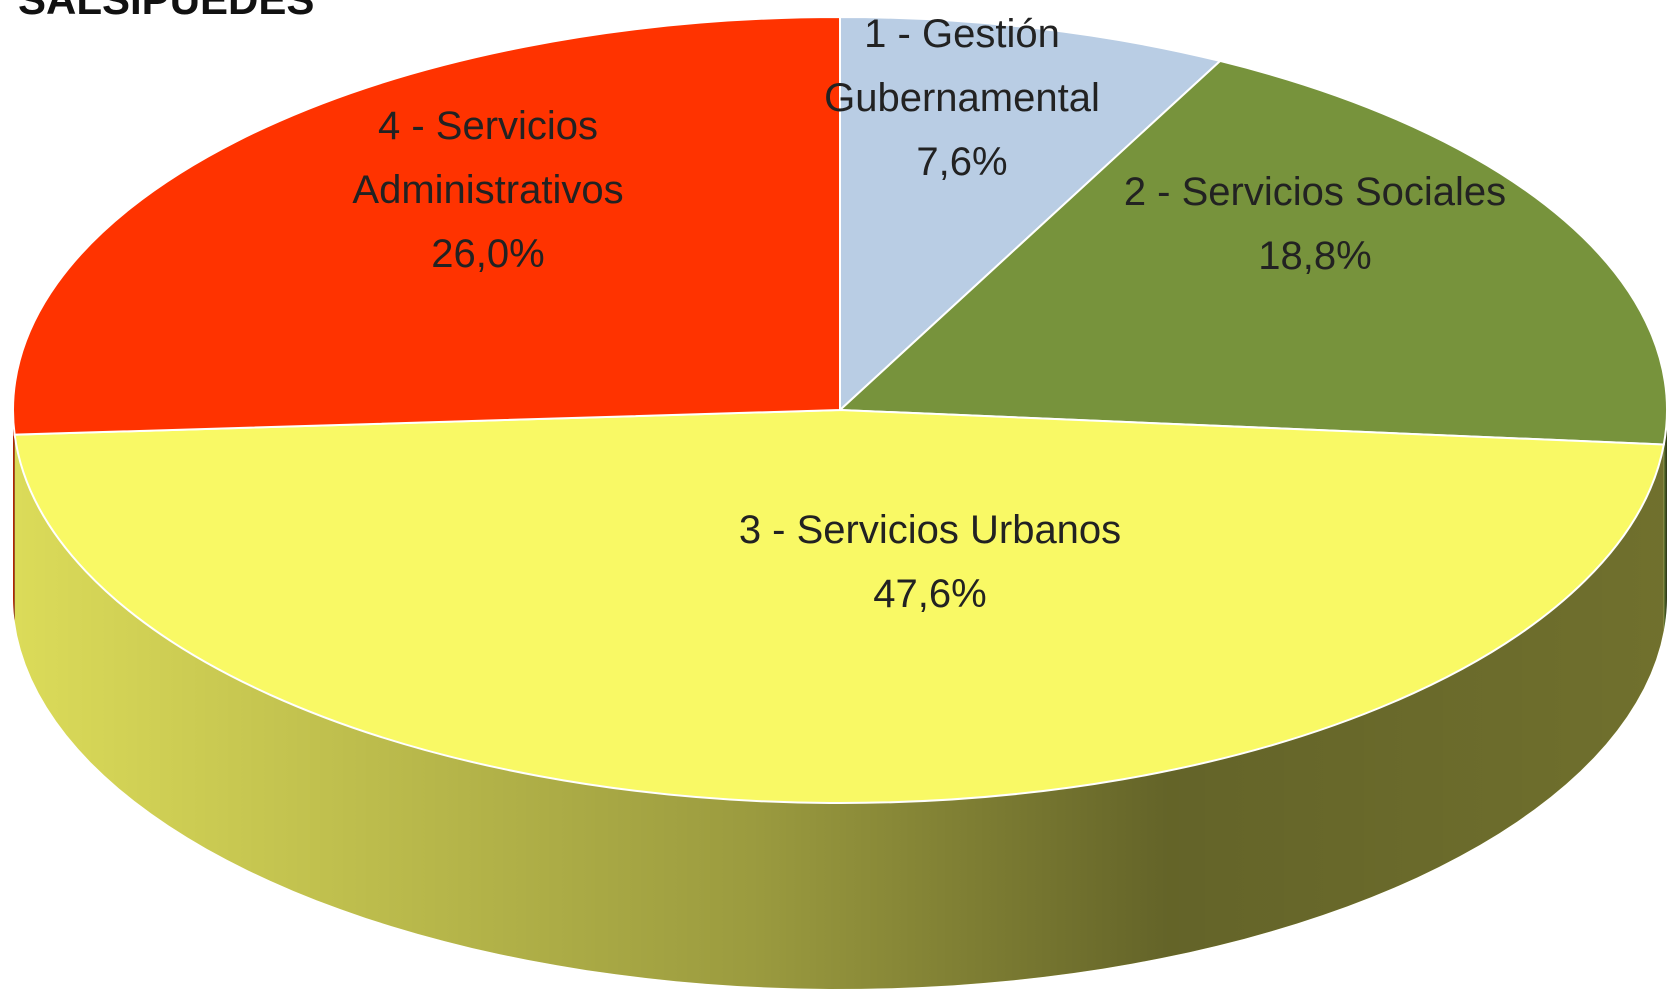 This screenshot has width=1667, height=992. Describe the element at coordinates (488, 254) in the screenshot. I see `slice-value: 26,0%` at that location.